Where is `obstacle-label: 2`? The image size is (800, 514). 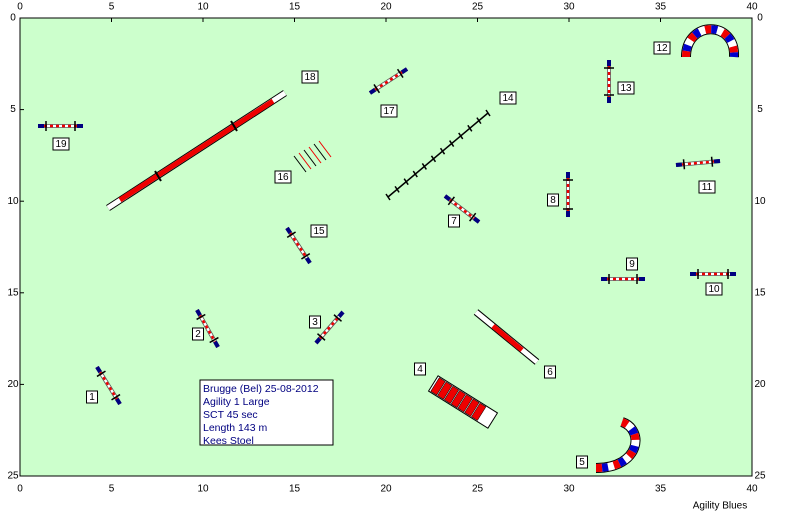 obstacle-label: 2 is located at coordinates (198, 334).